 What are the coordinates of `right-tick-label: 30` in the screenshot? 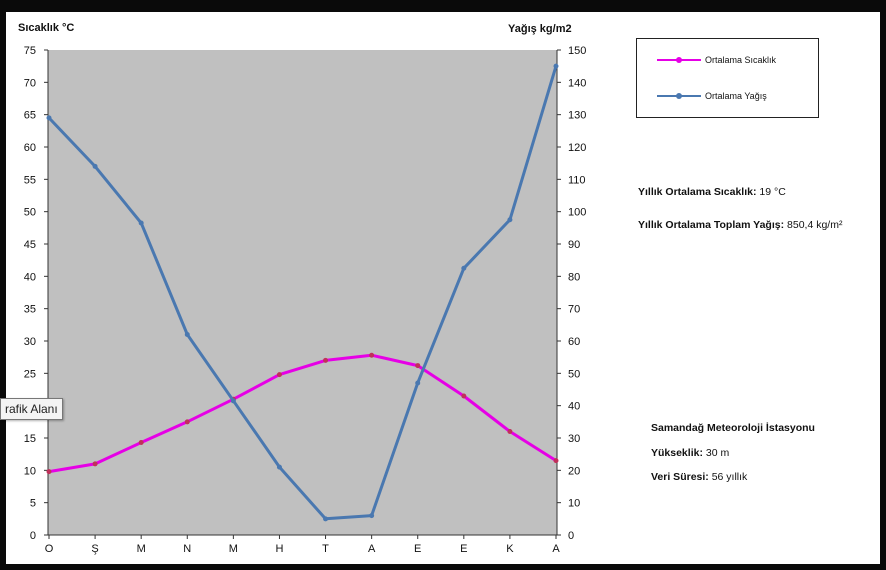 It's located at (574, 439).